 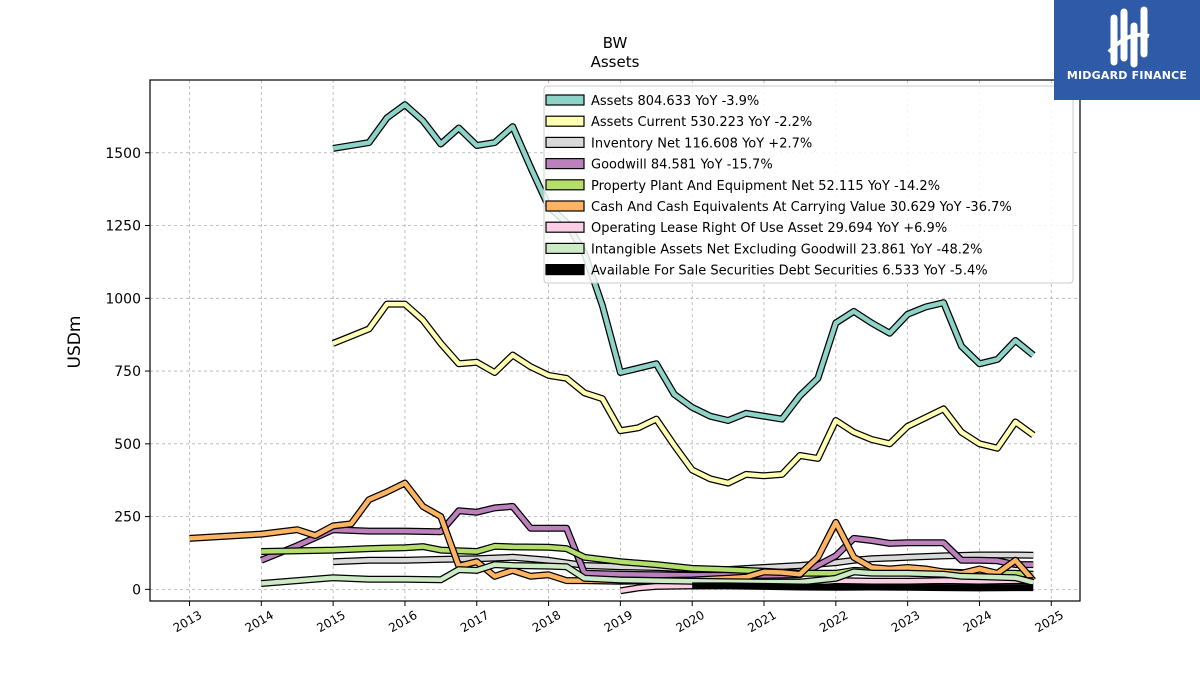 What do you see at coordinates (1127, 75) in the screenshot?
I see `logo-text: MIDGARD FINANCE` at bounding box center [1127, 75].